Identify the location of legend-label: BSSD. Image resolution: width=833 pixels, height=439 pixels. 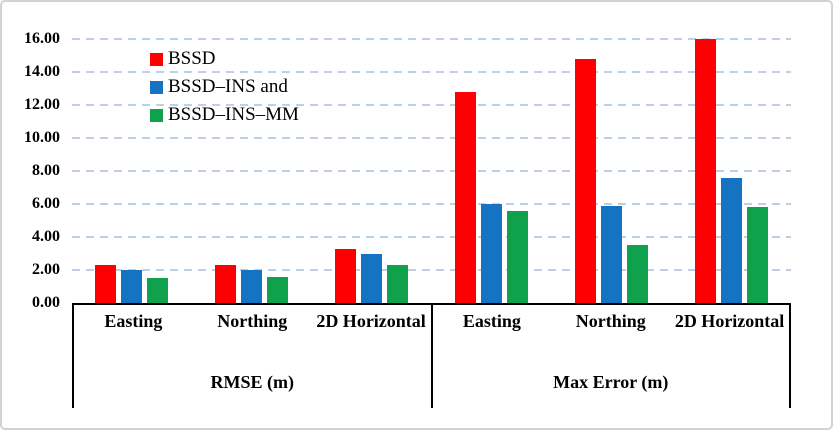
(192, 58).